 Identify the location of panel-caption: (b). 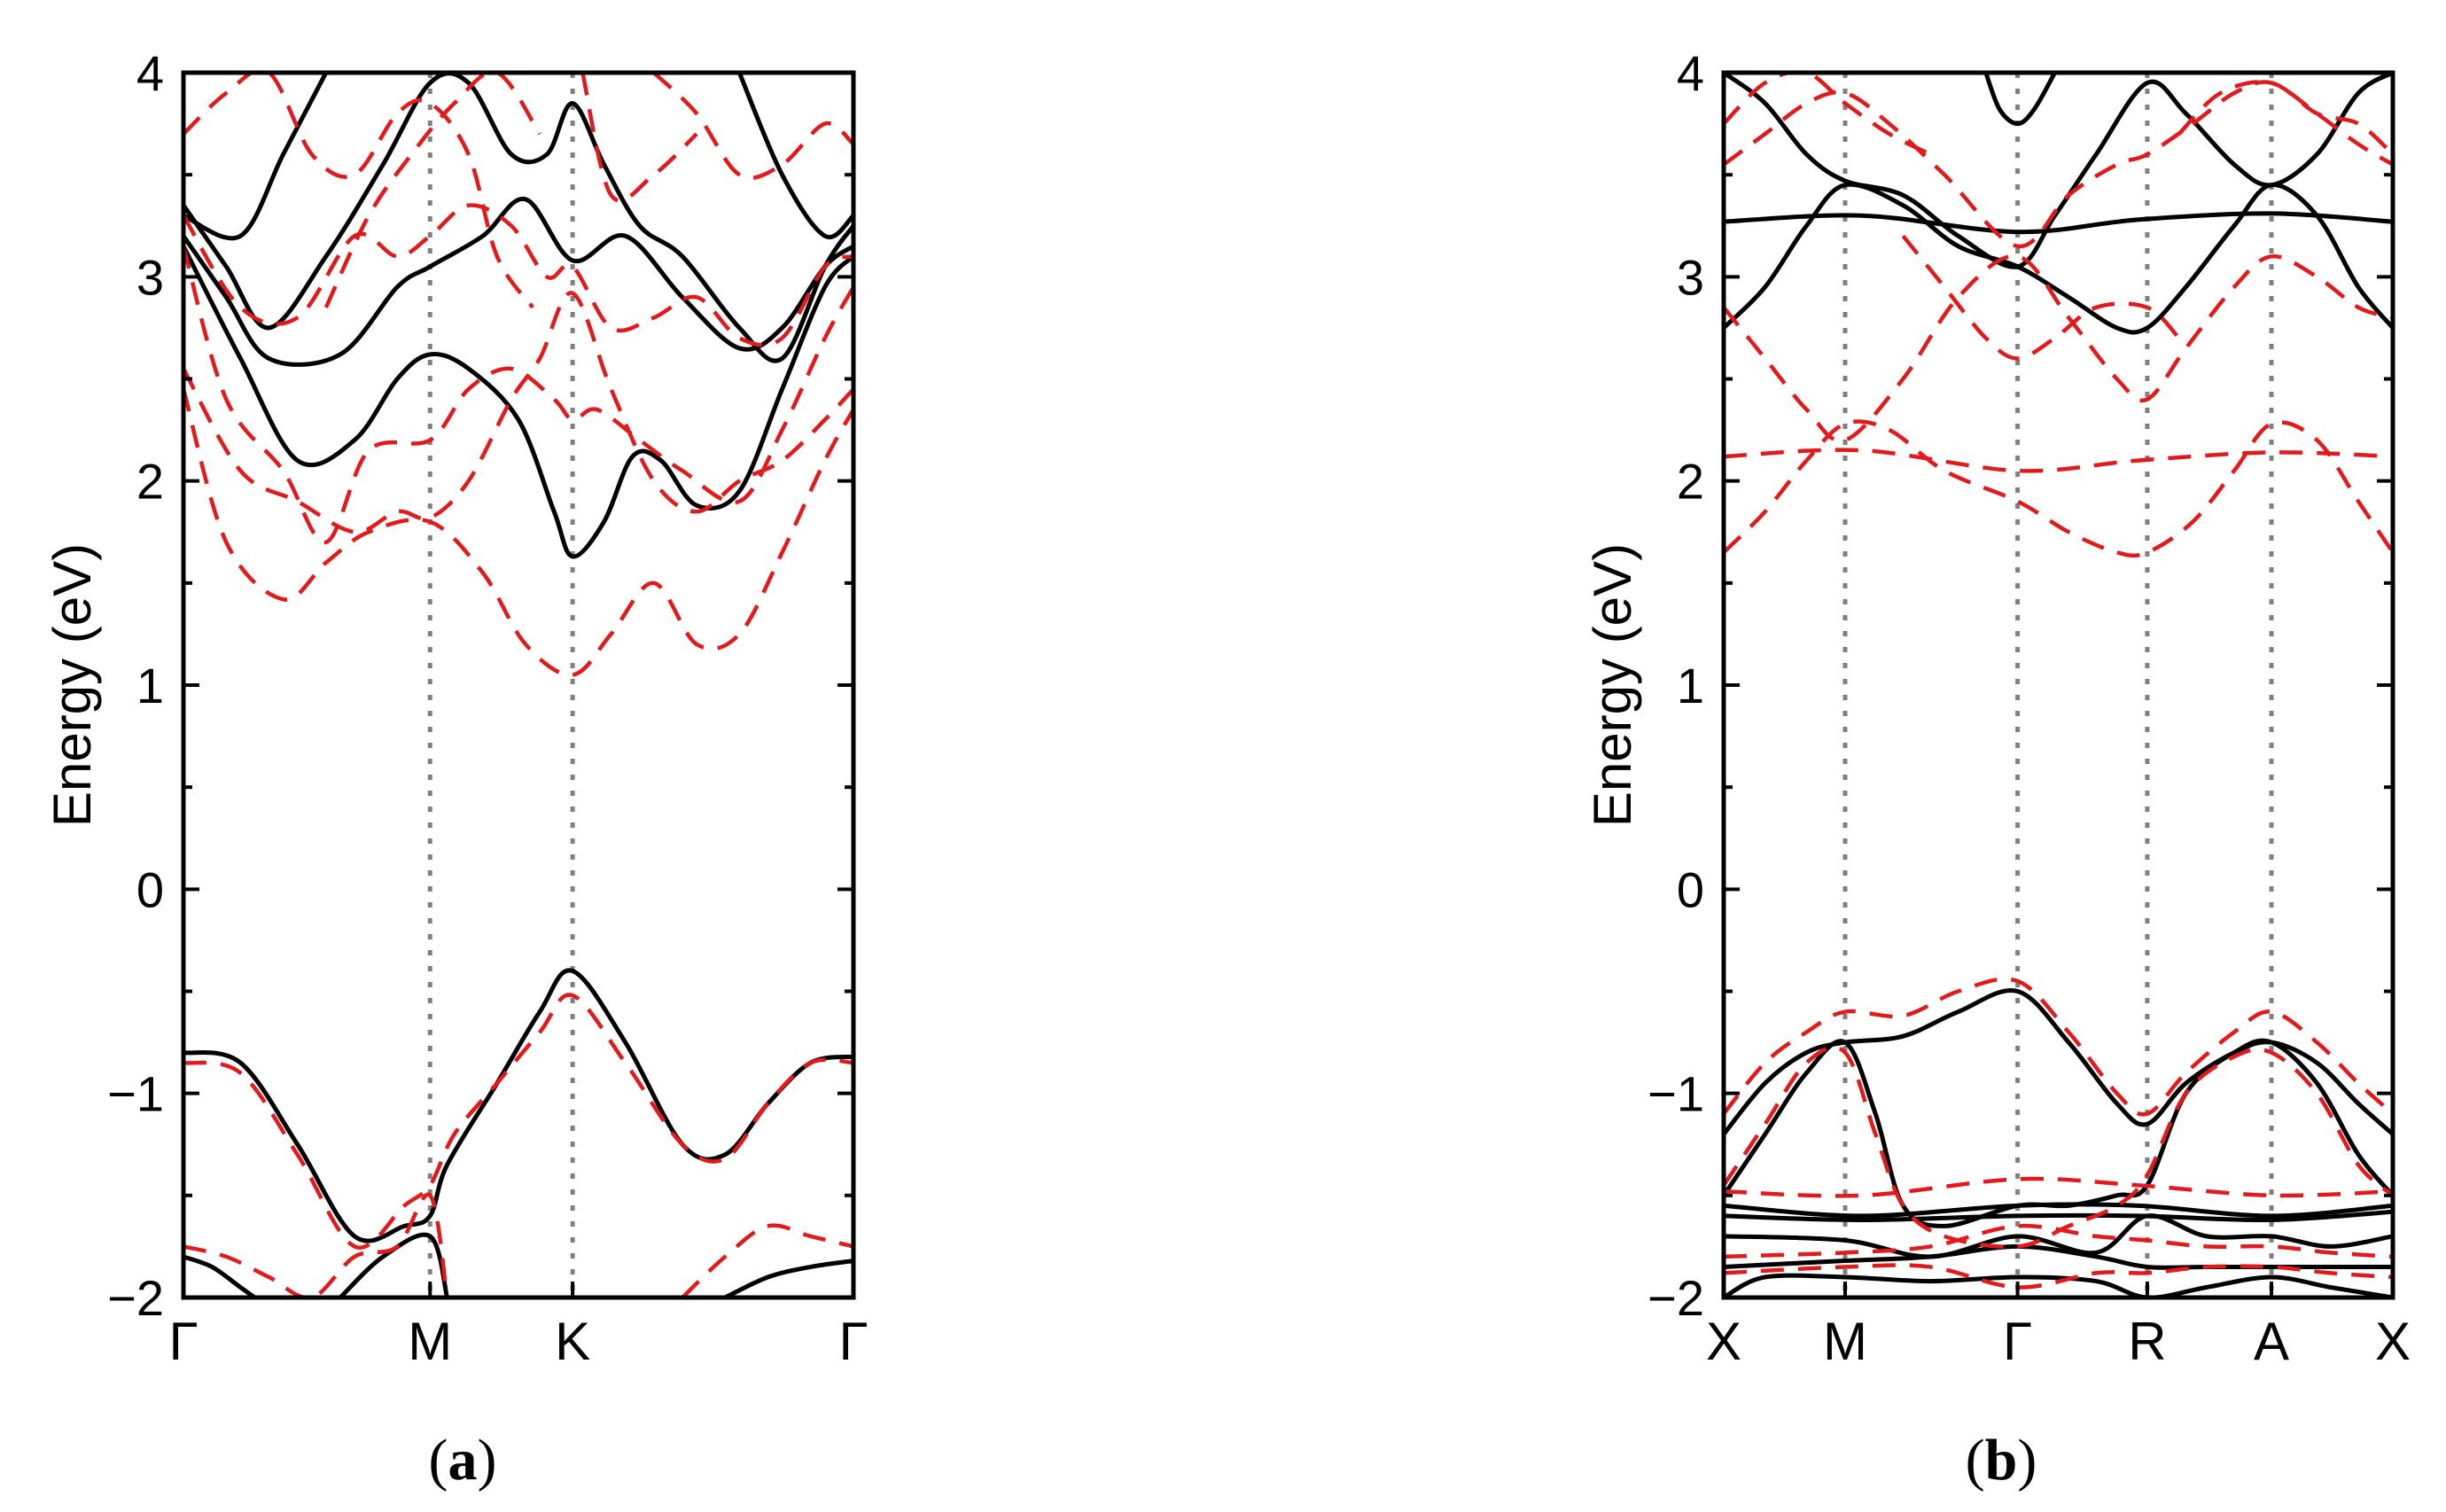
(2001, 1461).